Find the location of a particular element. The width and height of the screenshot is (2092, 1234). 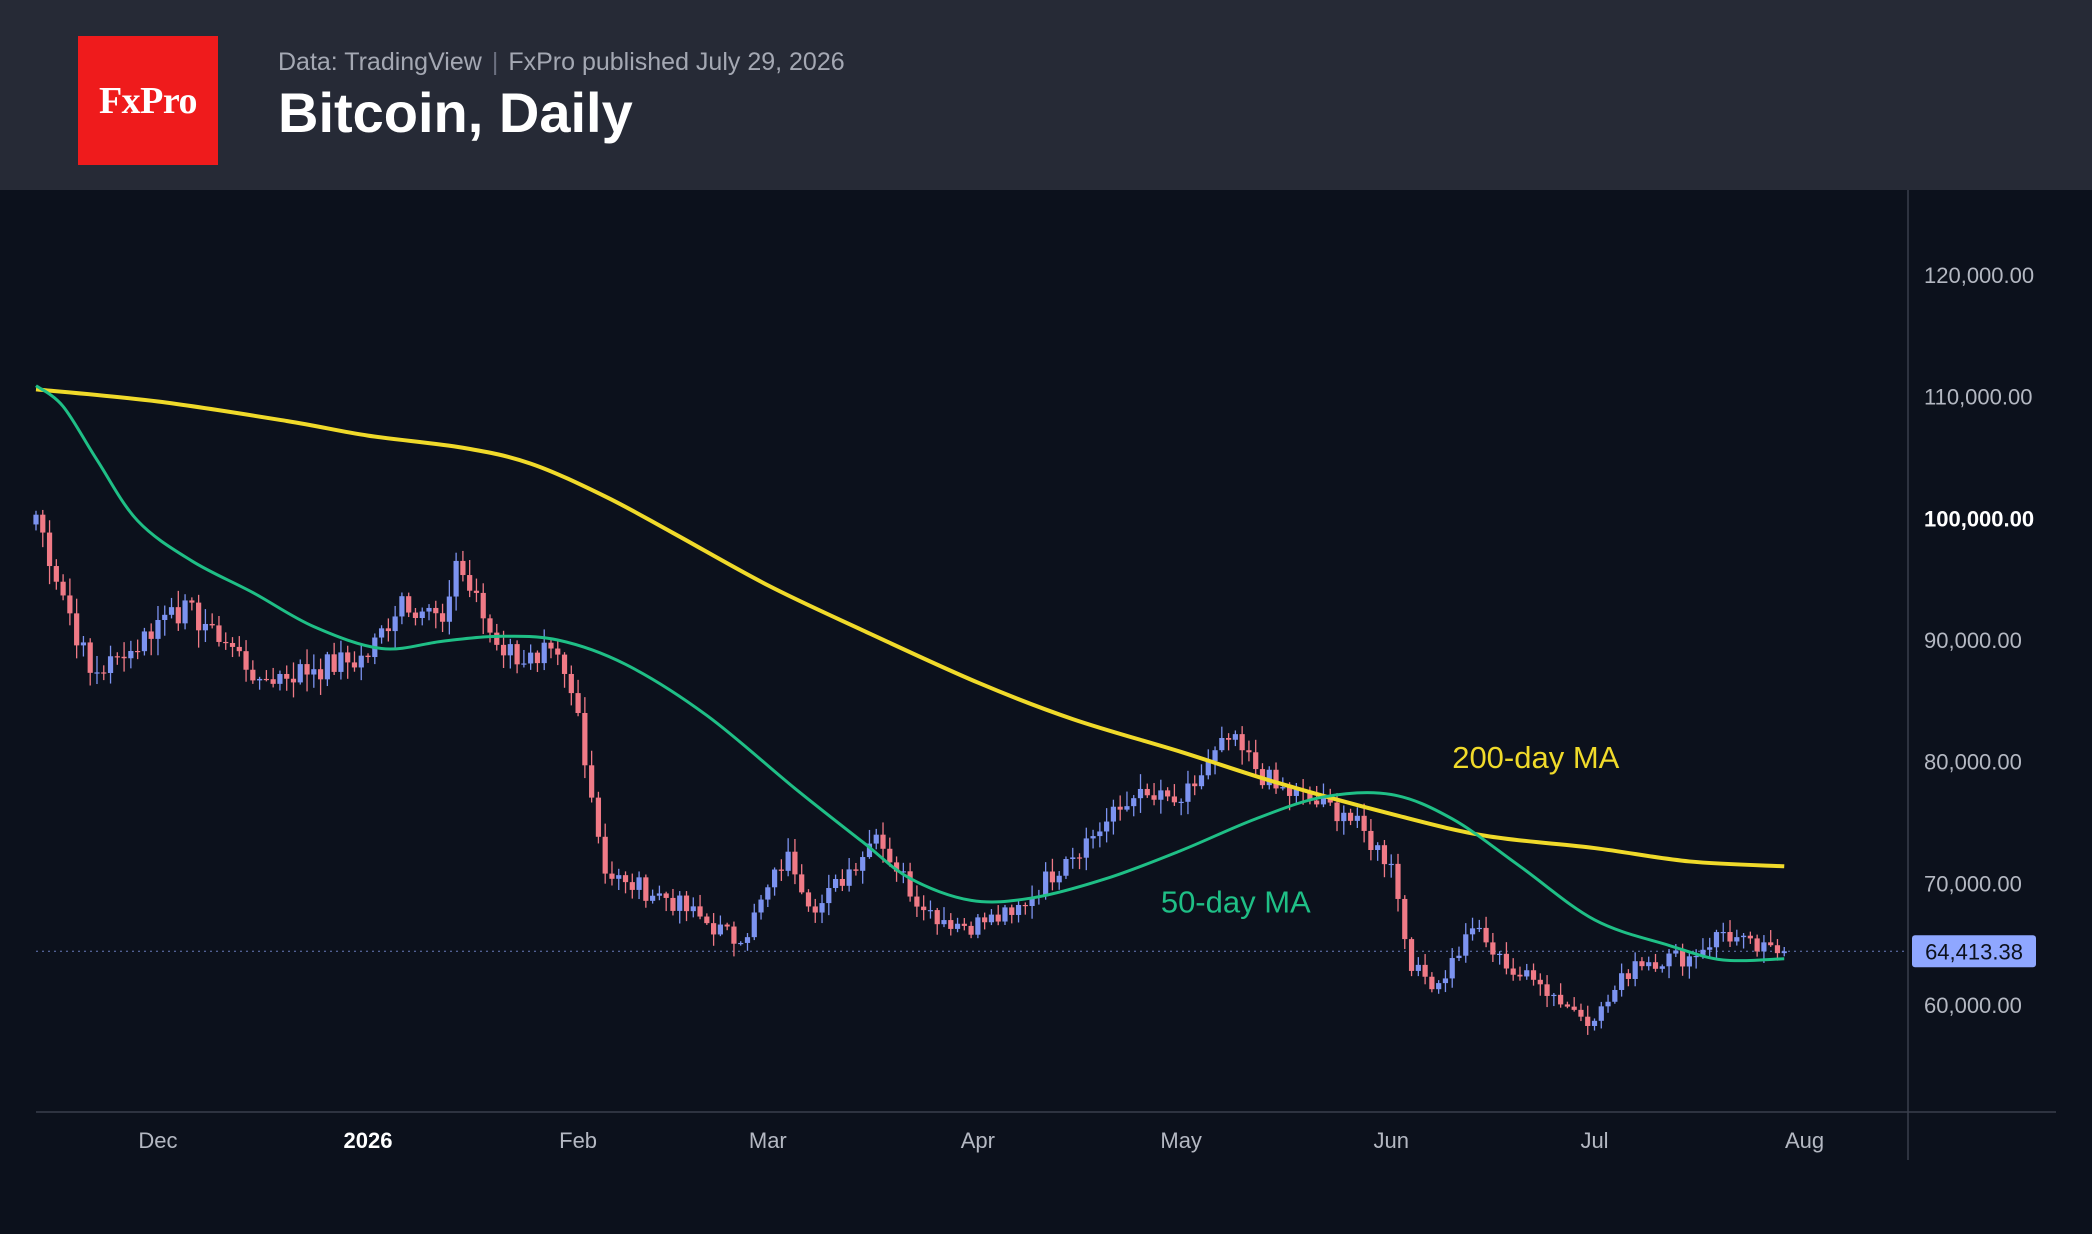

fxpro-logo: FxPro is located at coordinates (148, 100).